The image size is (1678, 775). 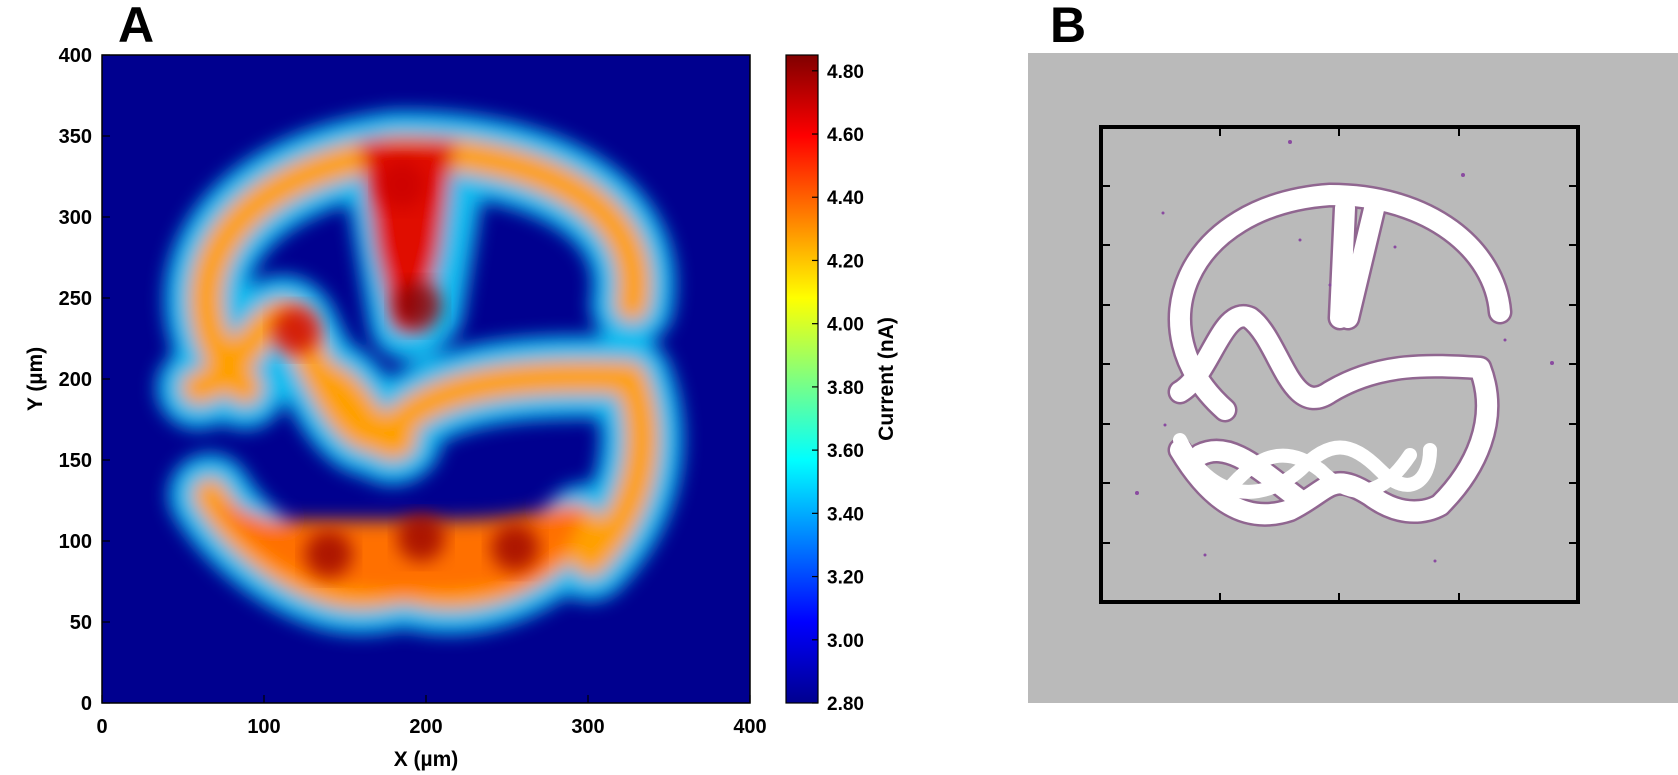 I want to click on colorbar-tick-label: 3.00, so click(x=845, y=641).